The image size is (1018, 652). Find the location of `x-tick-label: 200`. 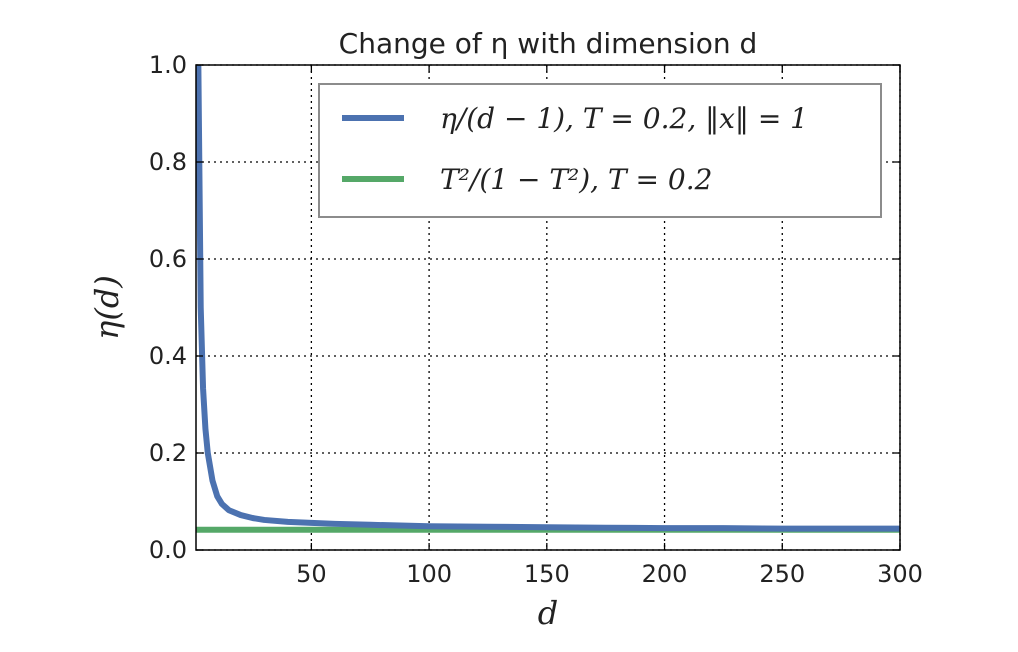

x-tick-label: 200 is located at coordinates (665, 574).